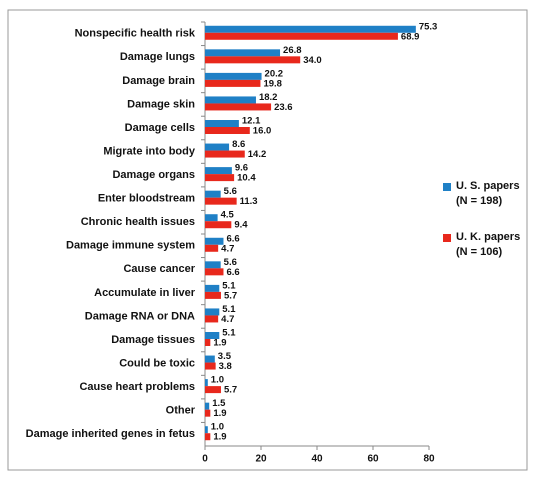 This screenshot has width=533, height=479. Describe the element at coordinates (138, 222) in the screenshot. I see `y-tick-label: Chronic health issues` at that location.